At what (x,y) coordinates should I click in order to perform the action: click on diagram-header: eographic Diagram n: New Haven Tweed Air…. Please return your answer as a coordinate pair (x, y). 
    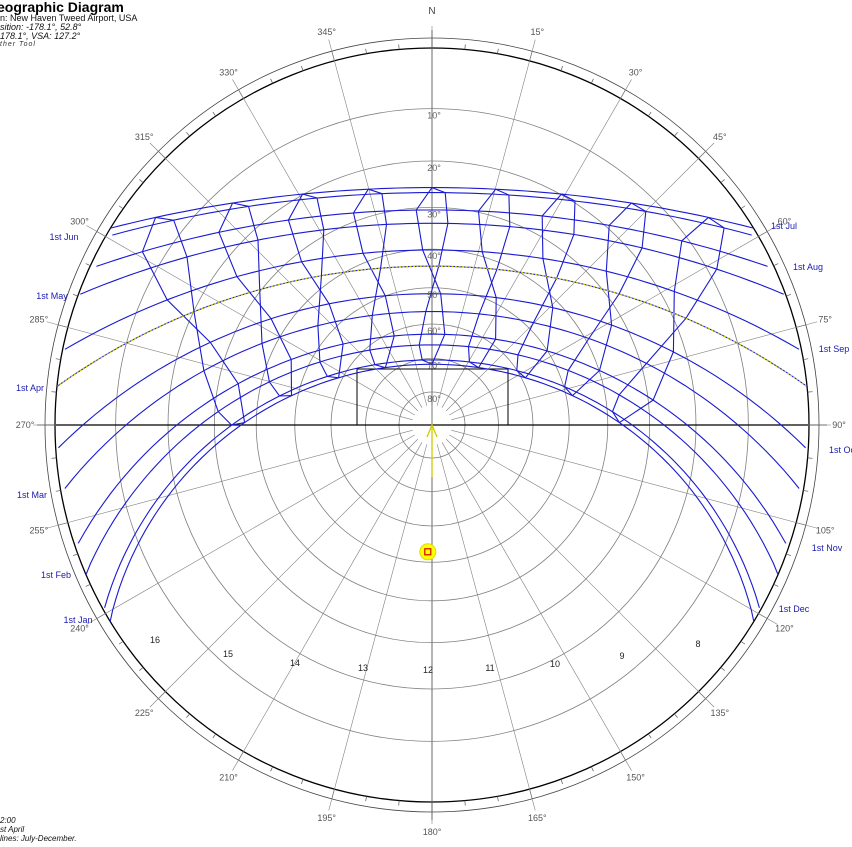
    Looking at the image, I should click on (68, 24).